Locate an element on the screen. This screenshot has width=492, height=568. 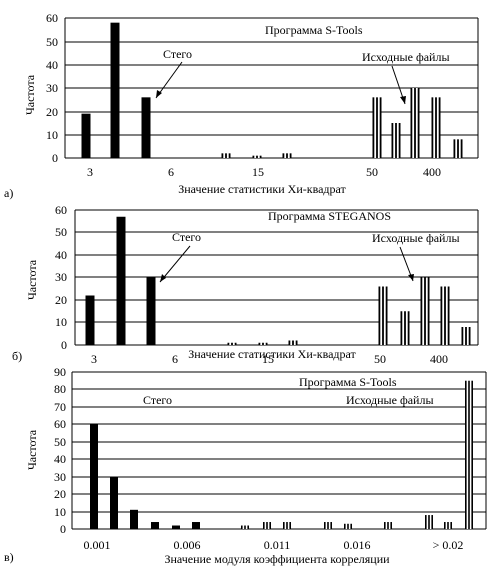
panel-label: в) is located at coordinates (9, 557).